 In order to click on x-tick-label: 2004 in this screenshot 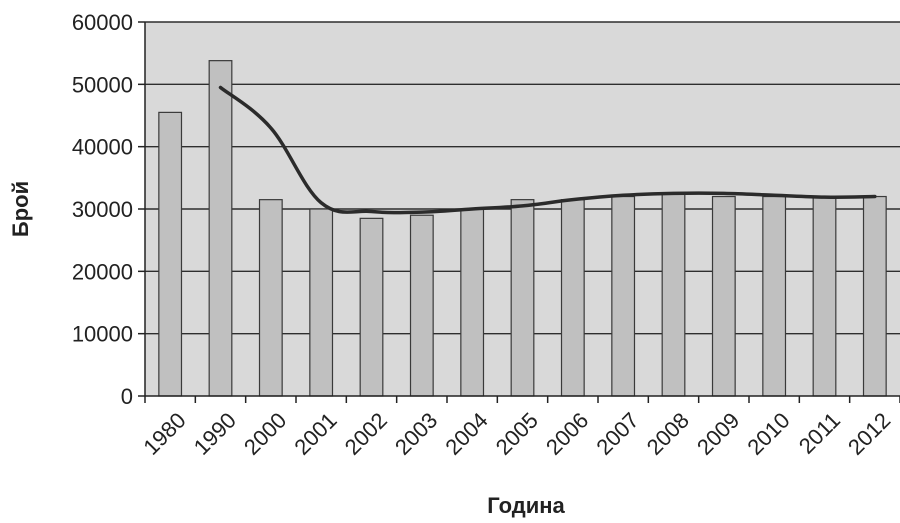, I will do `click(466, 434)`.